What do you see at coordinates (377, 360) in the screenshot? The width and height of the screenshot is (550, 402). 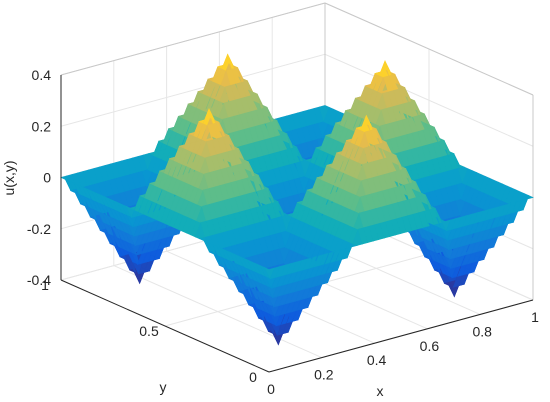 I see `x-tick-label: 0.4` at bounding box center [377, 360].